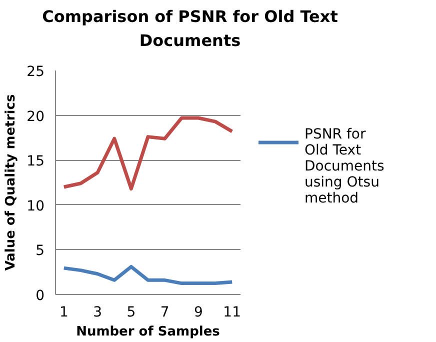 The height and width of the screenshot is (342, 436). I want to click on x-tick-label: 7, so click(165, 312).